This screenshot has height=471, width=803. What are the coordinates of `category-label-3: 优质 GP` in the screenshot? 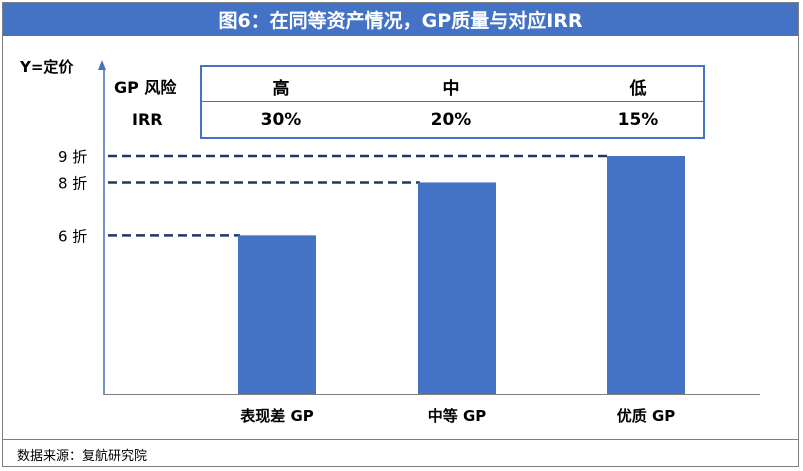 It's located at (646, 416).